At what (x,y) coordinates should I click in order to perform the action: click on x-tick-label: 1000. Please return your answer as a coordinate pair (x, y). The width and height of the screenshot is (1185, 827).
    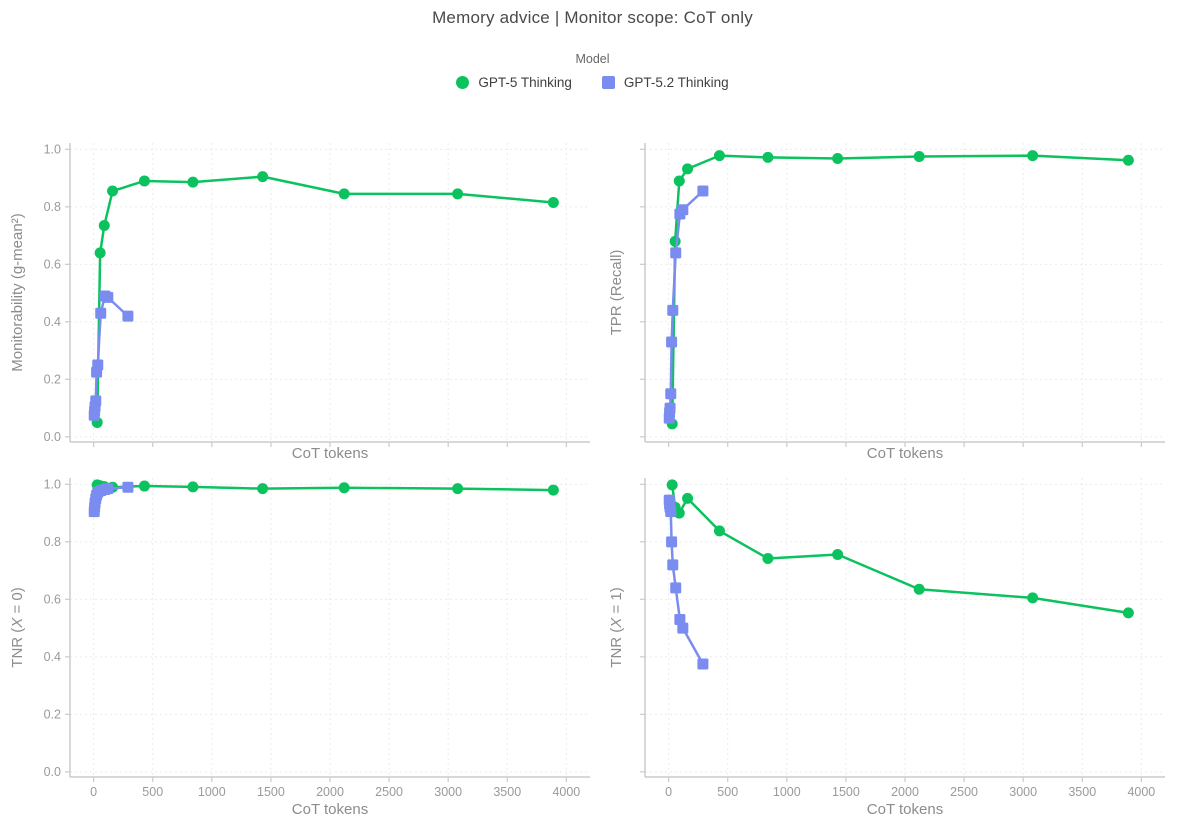
    Looking at the image, I should click on (212, 792).